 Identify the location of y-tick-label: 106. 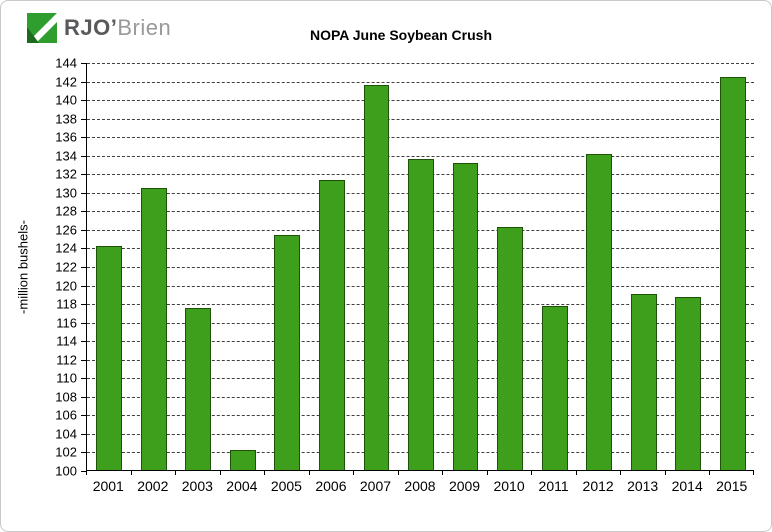
(66, 415).